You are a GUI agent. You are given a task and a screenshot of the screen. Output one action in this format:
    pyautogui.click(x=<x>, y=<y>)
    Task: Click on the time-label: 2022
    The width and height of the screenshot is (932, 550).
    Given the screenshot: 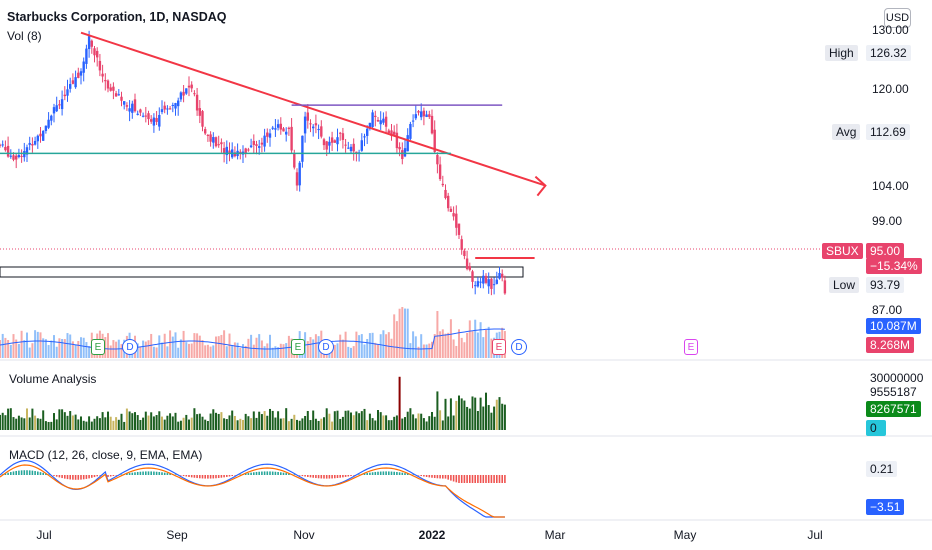 What is the action you would take?
    pyautogui.click(x=432, y=535)
    